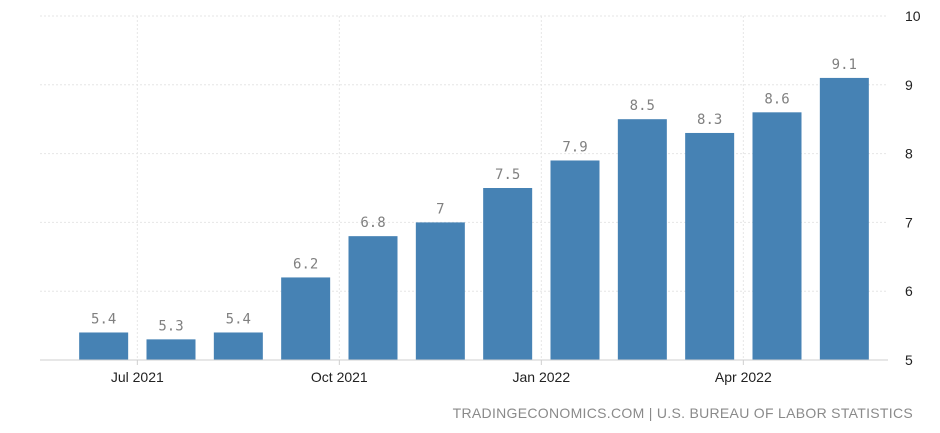 Image resolution: width=940 pixels, height=433 pixels. I want to click on data-label: 6.2, so click(305, 264).